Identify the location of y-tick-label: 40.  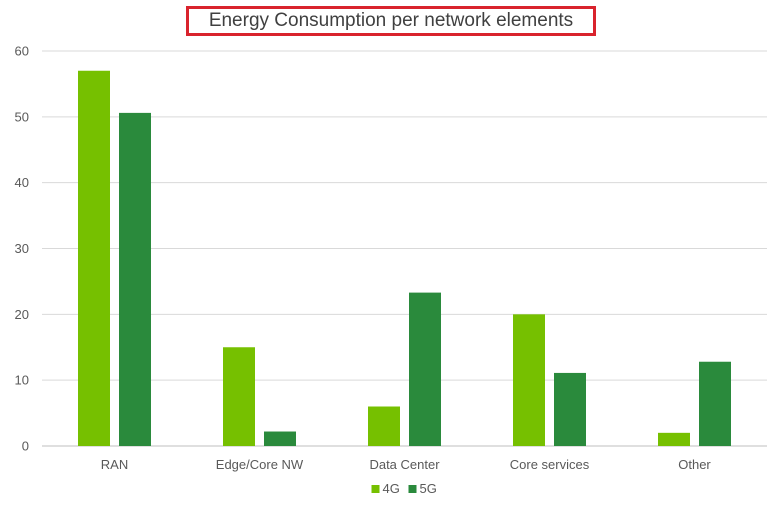
(22, 182).